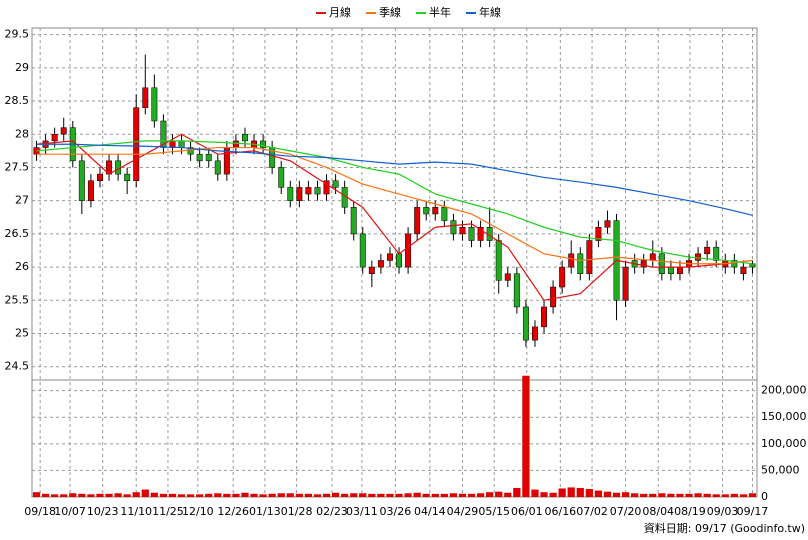 This screenshot has width=808, height=540. Describe the element at coordinates (22, 133) in the screenshot. I see `y-tick-label: 28` at that location.